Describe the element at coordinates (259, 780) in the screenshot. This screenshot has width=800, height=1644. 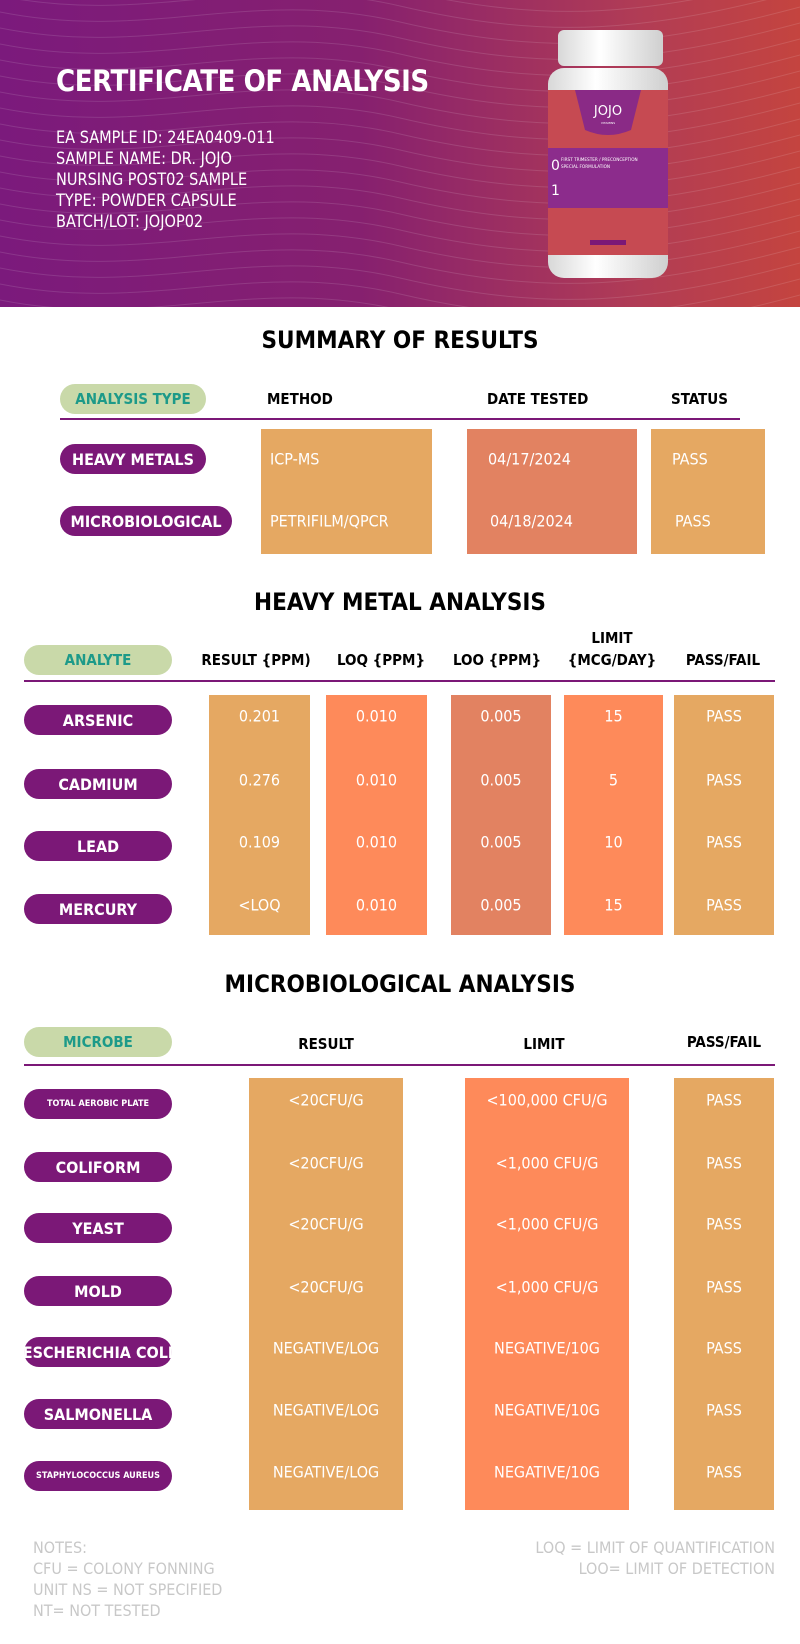
I see `result-cell: 0.276` at that location.